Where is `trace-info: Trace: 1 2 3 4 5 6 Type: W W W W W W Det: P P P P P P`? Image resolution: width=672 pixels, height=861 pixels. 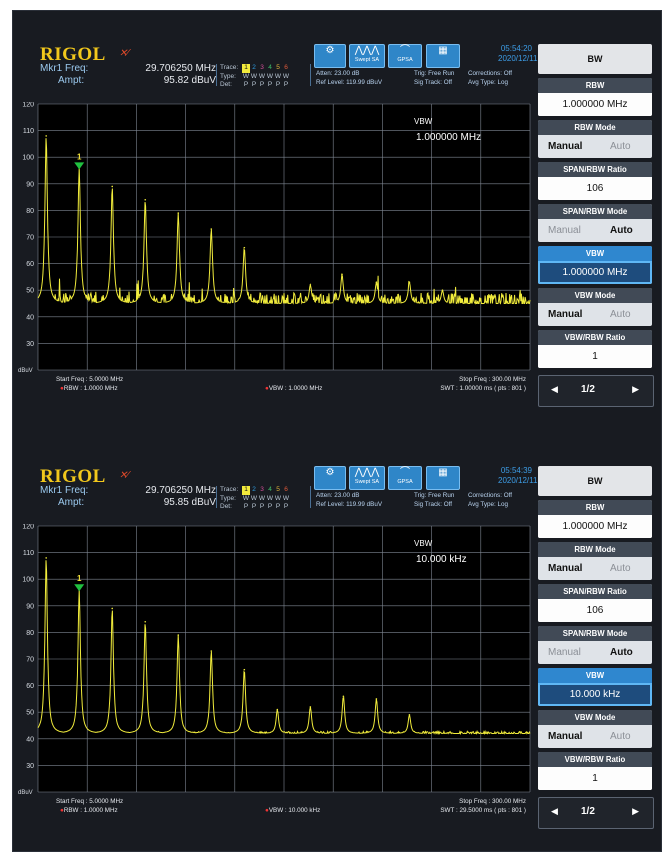
trace-info: Trace: 1 2 3 4 5 6 Type: W W W W W W Det: P P P P P P is located at coordinates (255, 499).